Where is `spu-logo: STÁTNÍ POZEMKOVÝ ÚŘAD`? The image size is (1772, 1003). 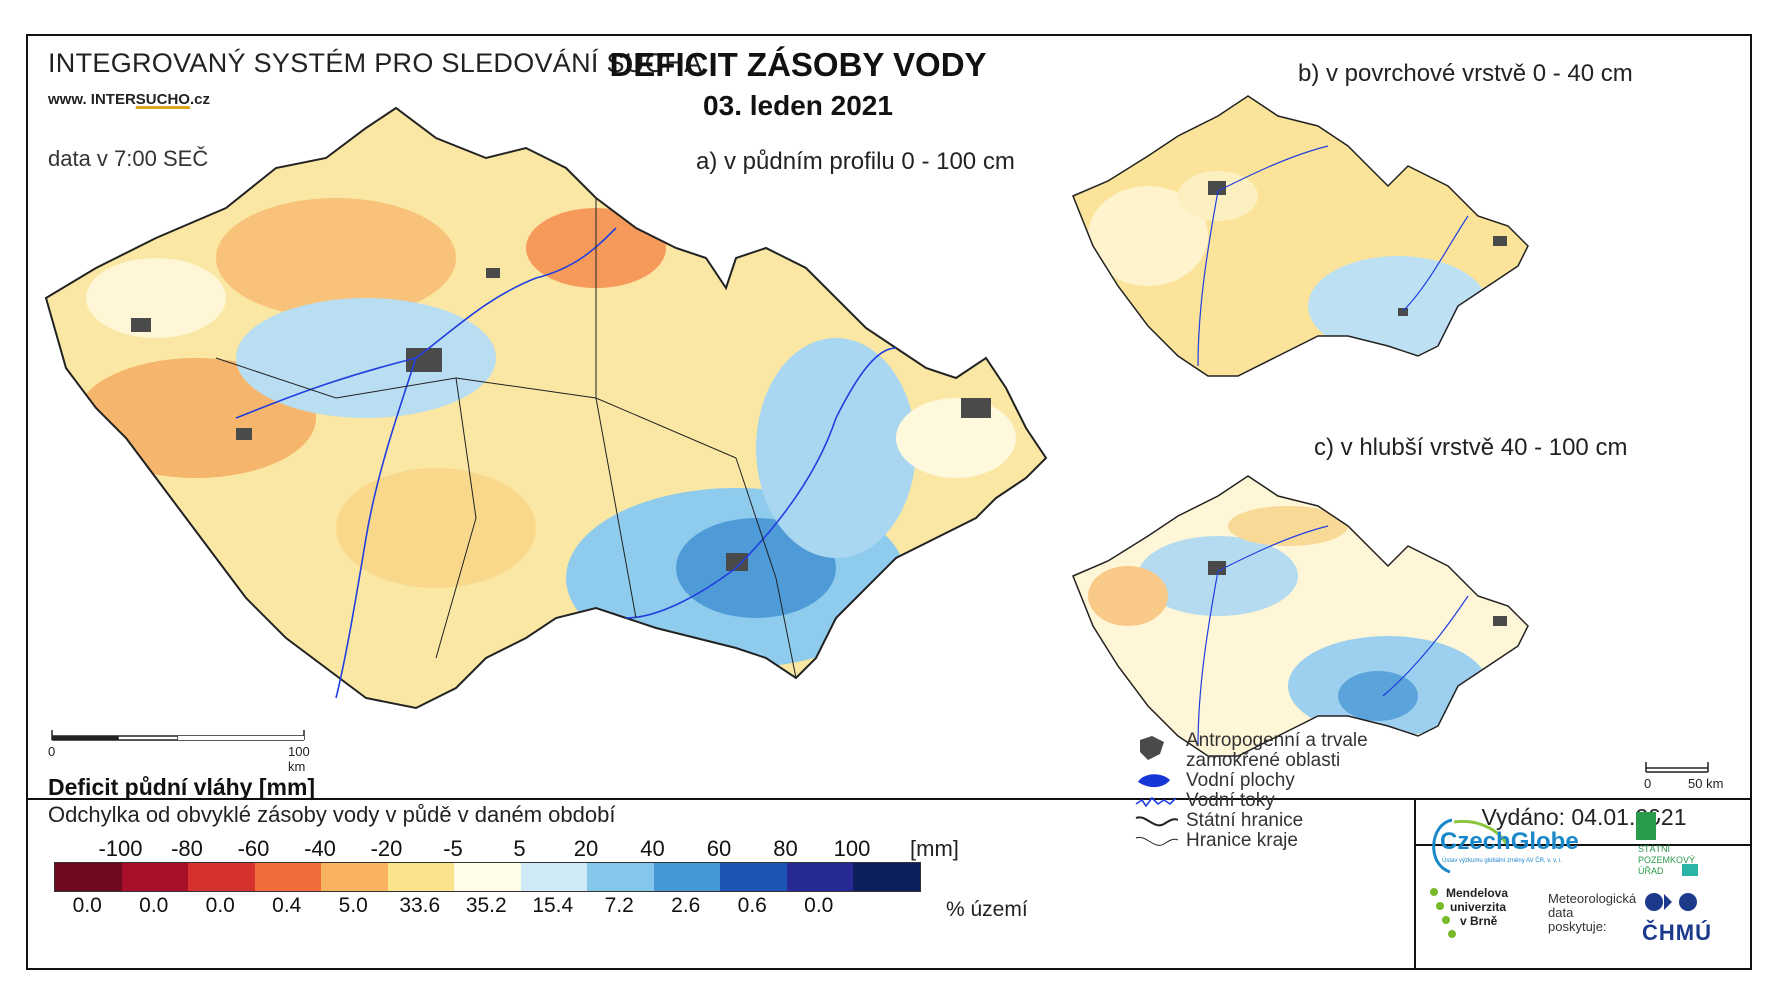
spu-logo: STÁTNÍ POZEMKOVÝ ÚŘAD is located at coordinates (1667, 848).